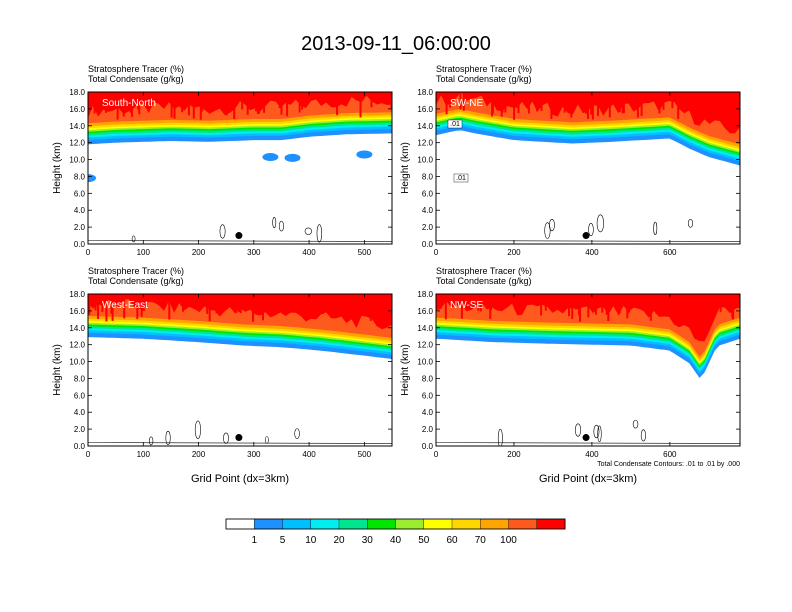  Describe the element at coordinates (425, 126) in the screenshot. I see `y-tick-label: 14.0` at that location.